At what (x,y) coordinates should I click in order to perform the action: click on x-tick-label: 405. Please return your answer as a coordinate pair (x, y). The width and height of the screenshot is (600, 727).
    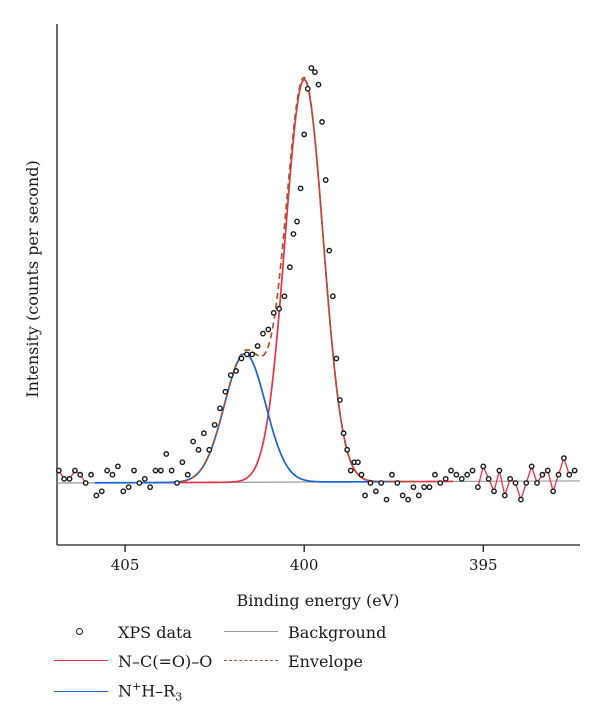
    Looking at the image, I should click on (125, 565).